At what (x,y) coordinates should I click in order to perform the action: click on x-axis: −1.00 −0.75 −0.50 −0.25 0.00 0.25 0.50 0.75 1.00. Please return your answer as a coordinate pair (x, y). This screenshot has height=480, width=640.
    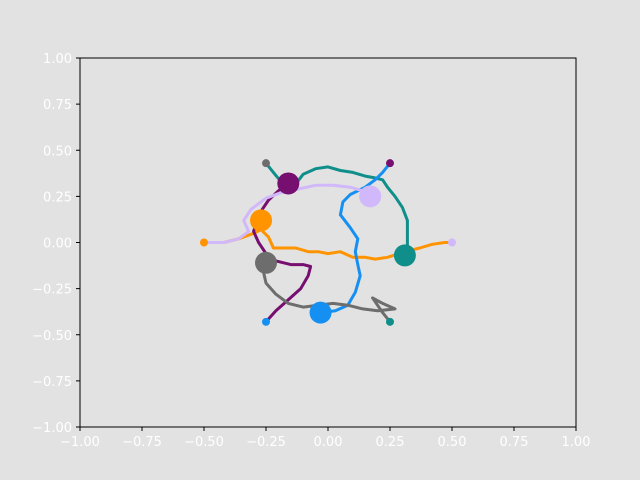
    Looking at the image, I should click on (325, 438).